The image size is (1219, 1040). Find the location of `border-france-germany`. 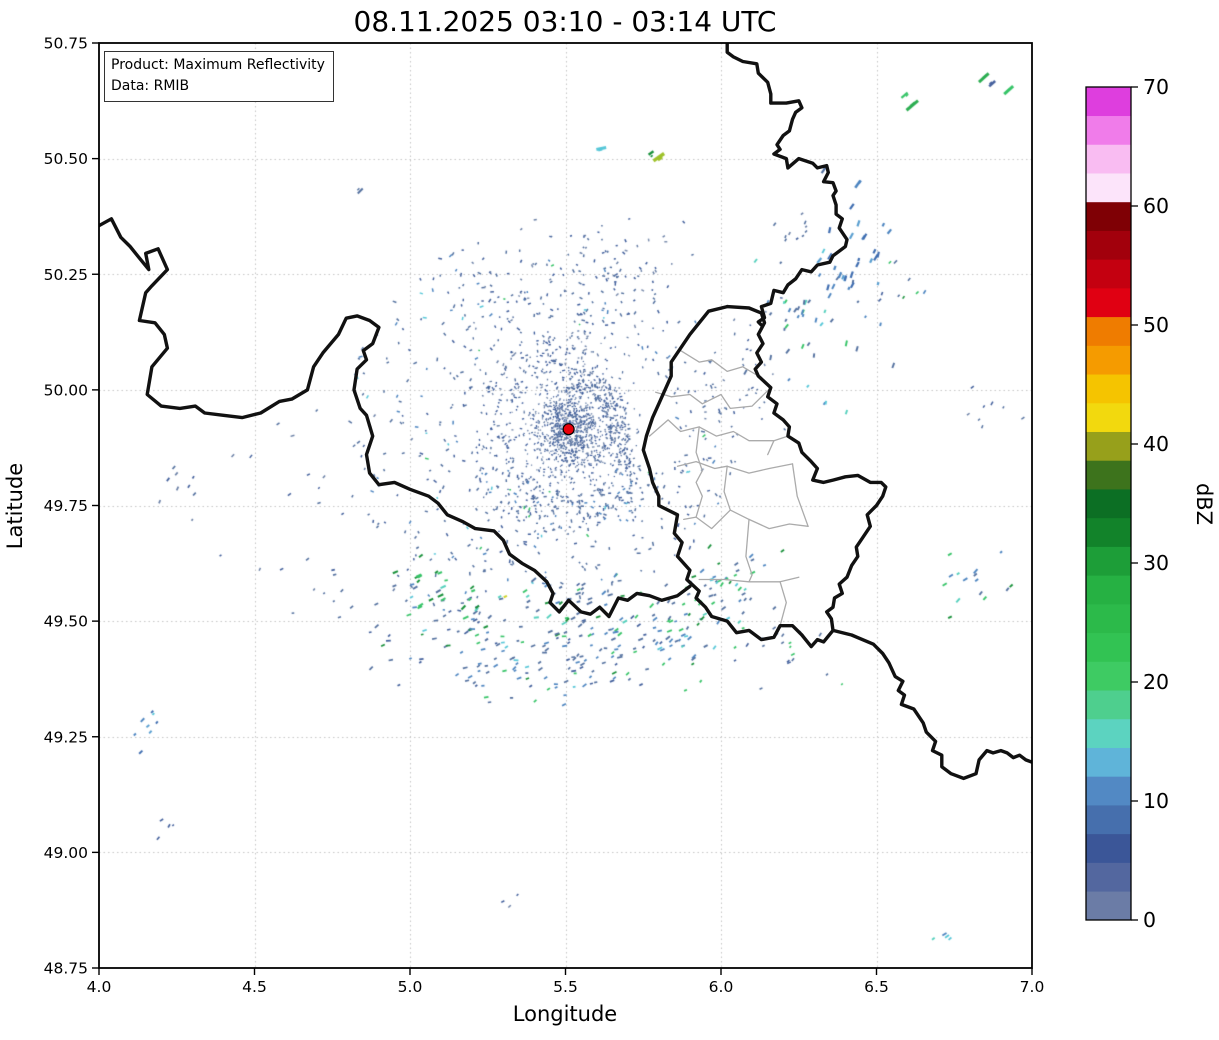

border-france-germany is located at coordinates (931, 704).